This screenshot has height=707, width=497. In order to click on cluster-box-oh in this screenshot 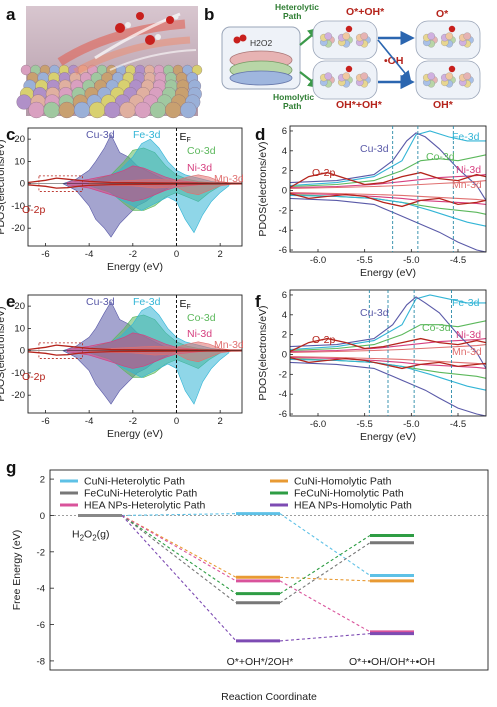, I will do `click(448, 80)`.